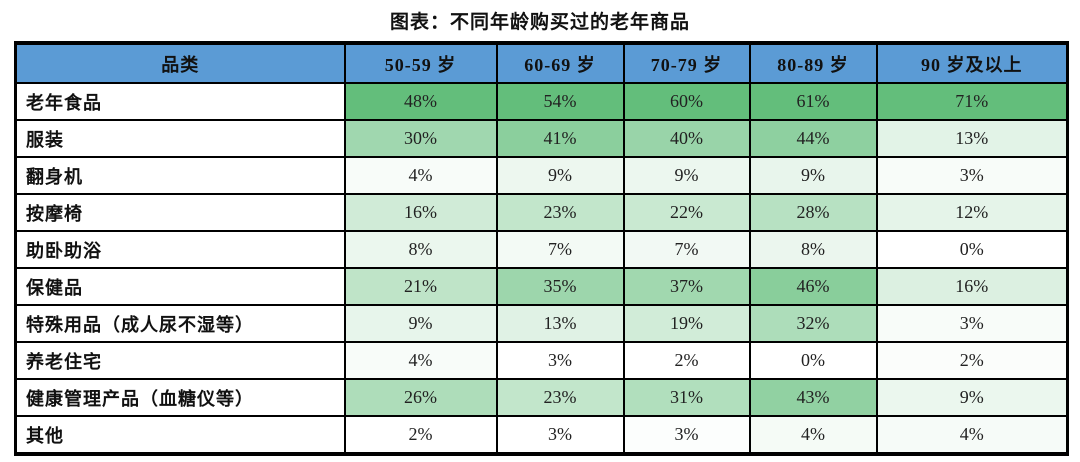 This screenshot has width=1080, height=462. I want to click on table-row: 翻身机 4% 9% 9% 9% 3%, so click(541, 175).